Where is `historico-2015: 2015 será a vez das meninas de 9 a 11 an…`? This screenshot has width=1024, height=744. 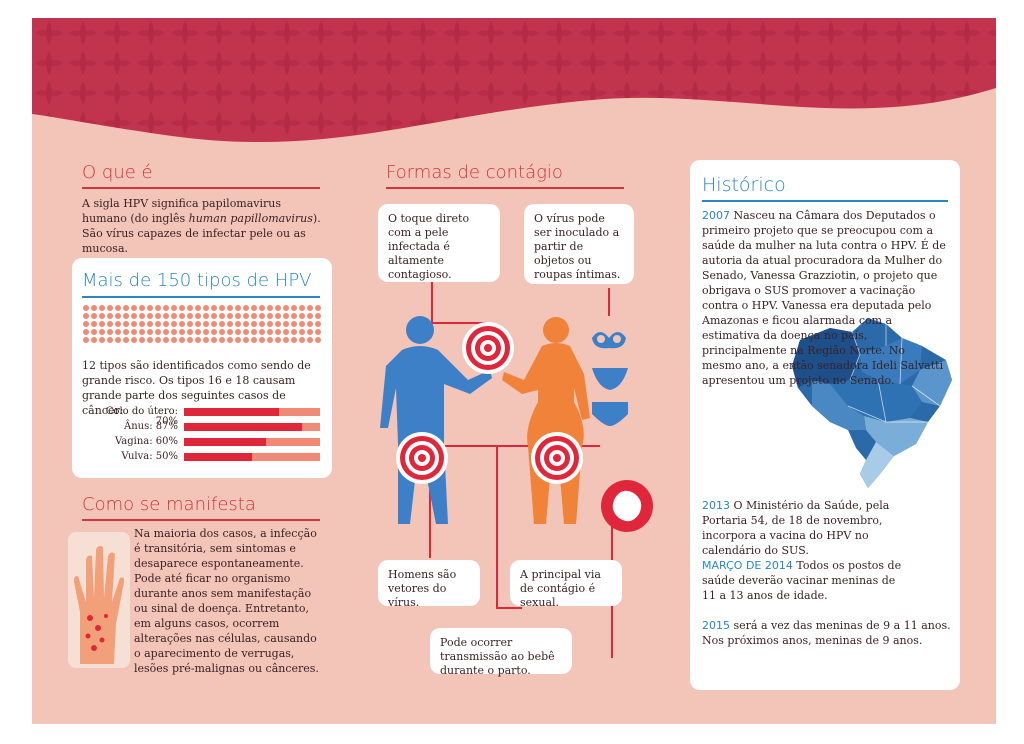 historico-2015: 2015 será a vez das meninas de 9 a 11 an… is located at coordinates (826, 633).